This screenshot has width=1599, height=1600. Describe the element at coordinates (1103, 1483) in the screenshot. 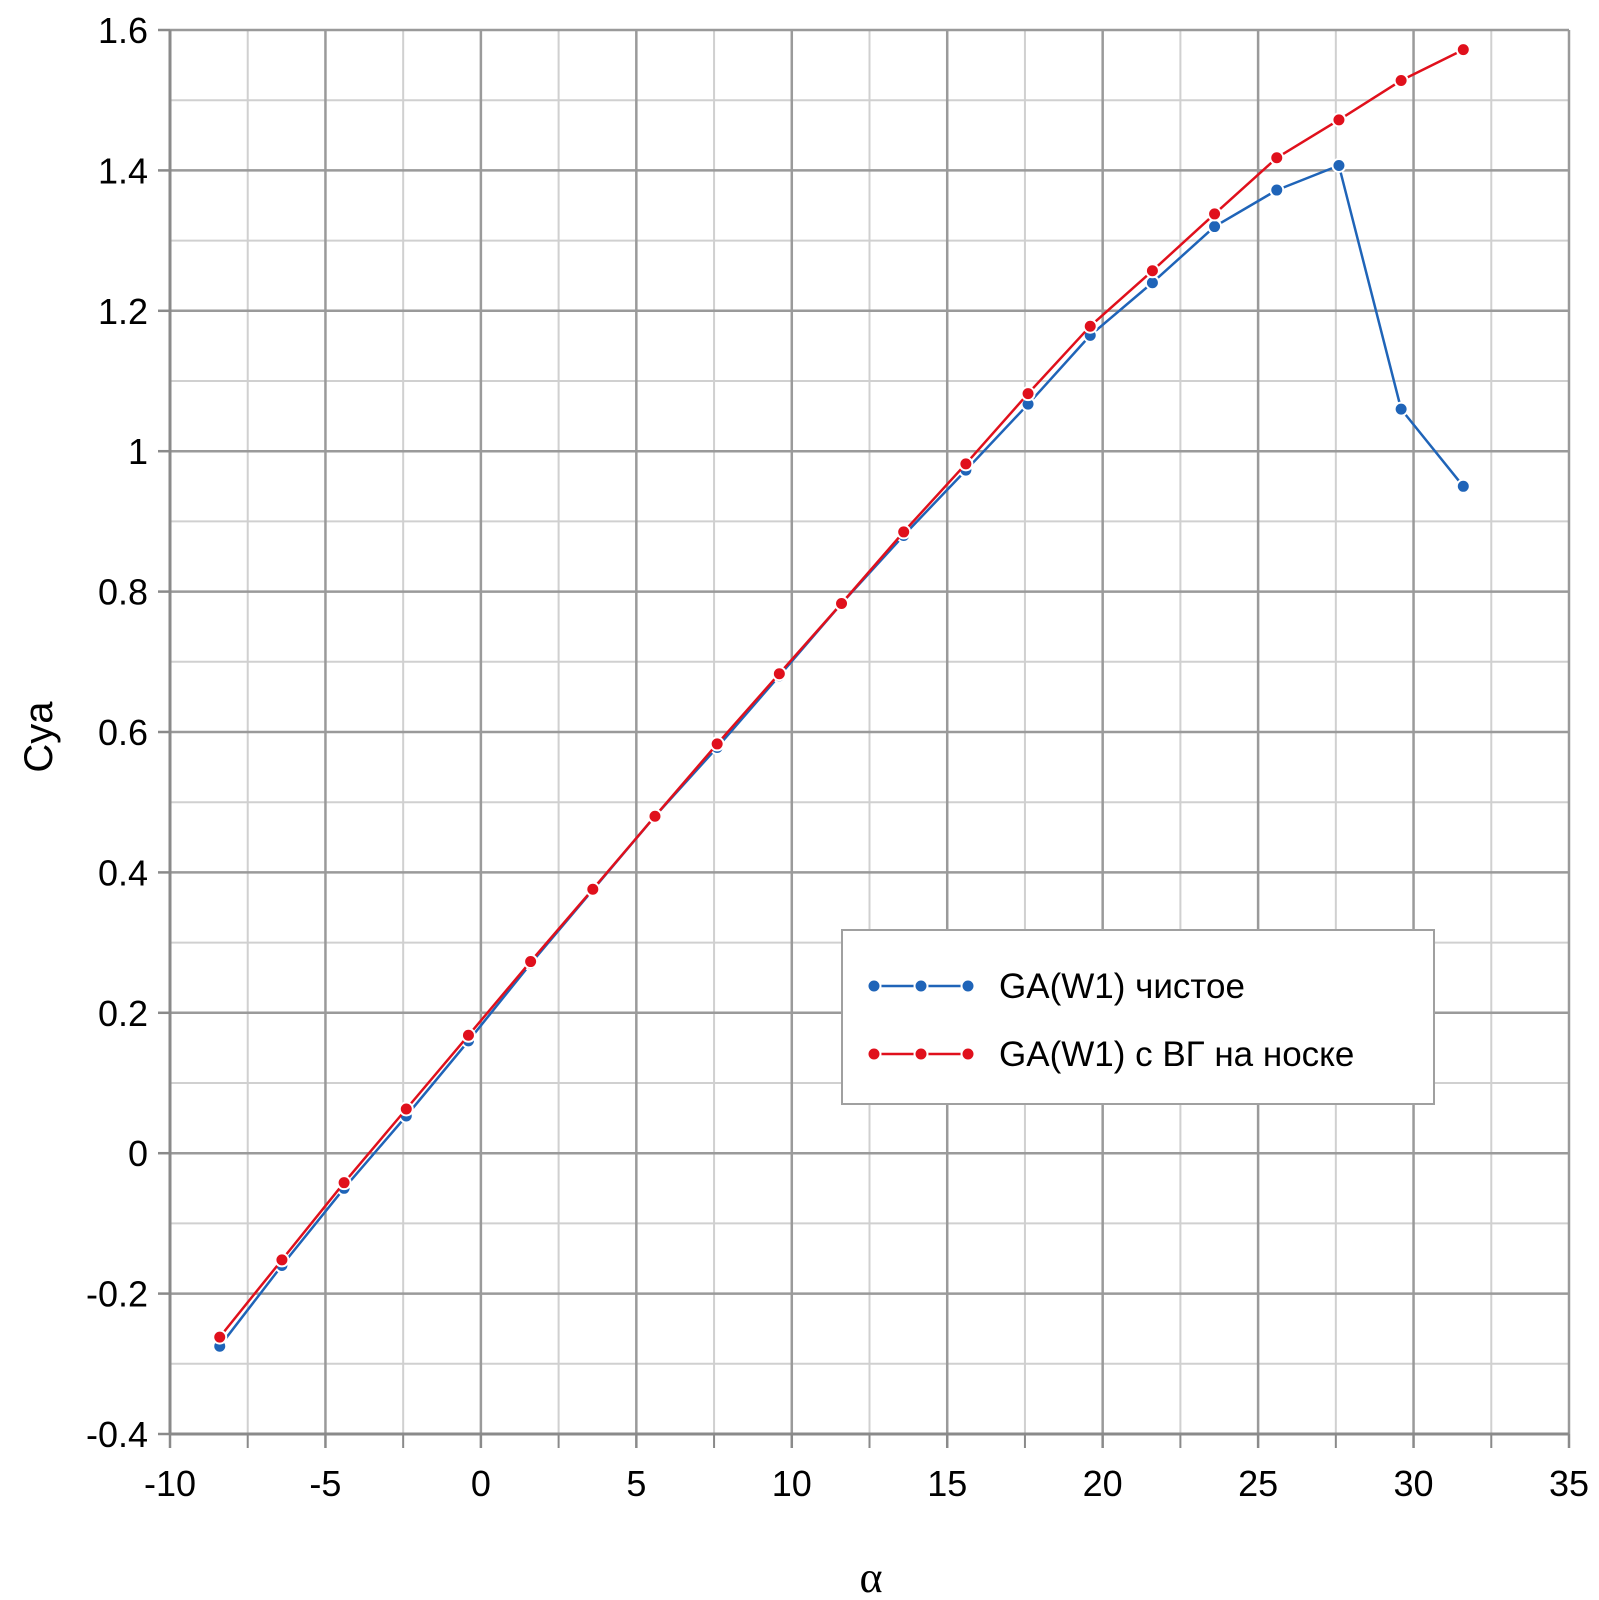

I see `x-tick-label: 20` at that location.